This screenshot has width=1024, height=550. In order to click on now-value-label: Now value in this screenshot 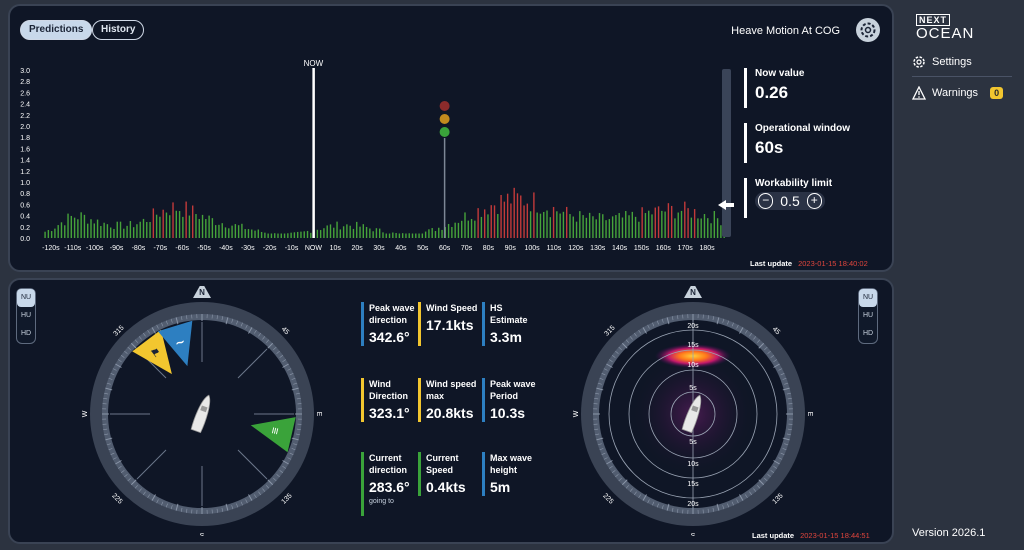, I will do `click(780, 73)`.